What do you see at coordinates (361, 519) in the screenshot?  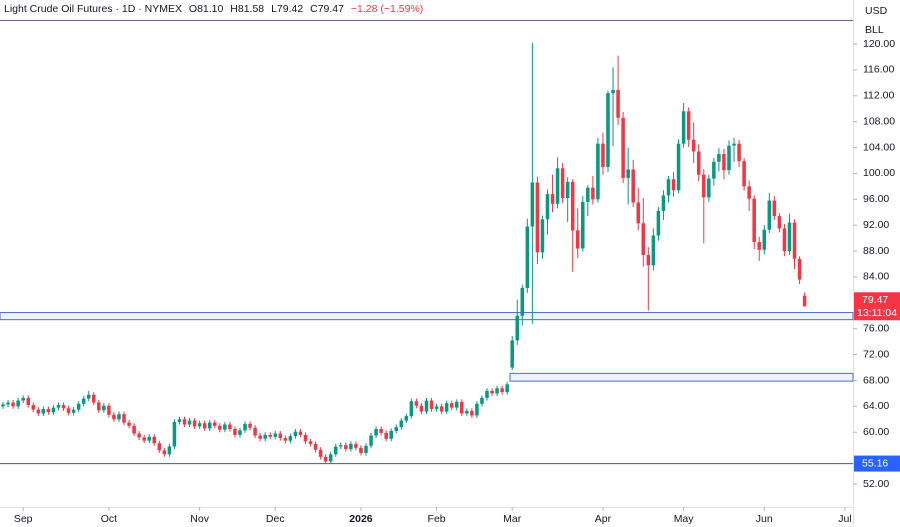 I see `x-tick-label: 2026` at bounding box center [361, 519].